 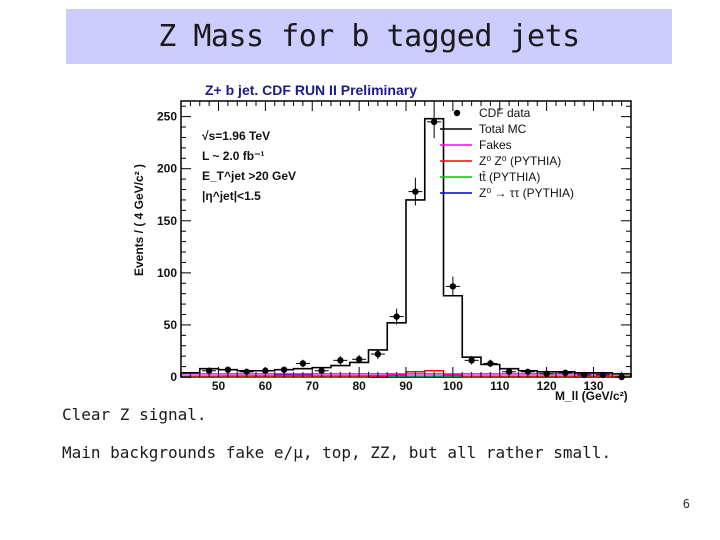 I want to click on x-tick-label: 70, so click(x=313, y=386).